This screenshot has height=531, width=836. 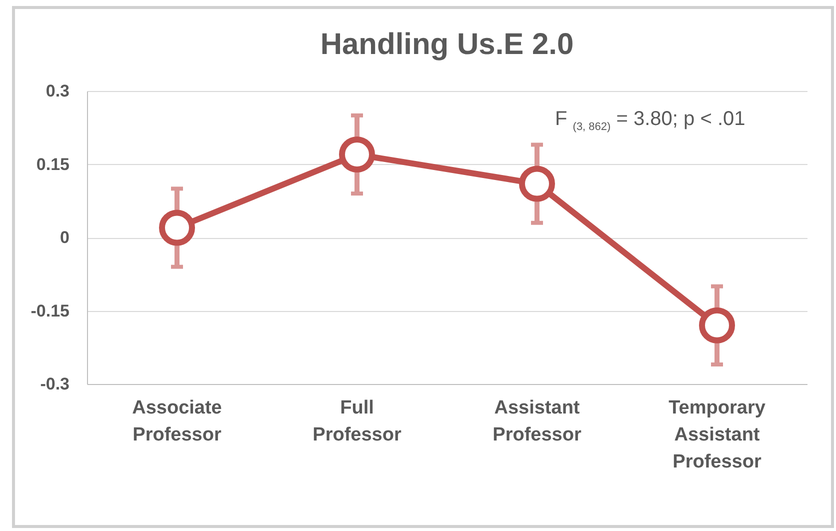 I want to click on y-tick-label: -0.15, so click(x=50, y=310).